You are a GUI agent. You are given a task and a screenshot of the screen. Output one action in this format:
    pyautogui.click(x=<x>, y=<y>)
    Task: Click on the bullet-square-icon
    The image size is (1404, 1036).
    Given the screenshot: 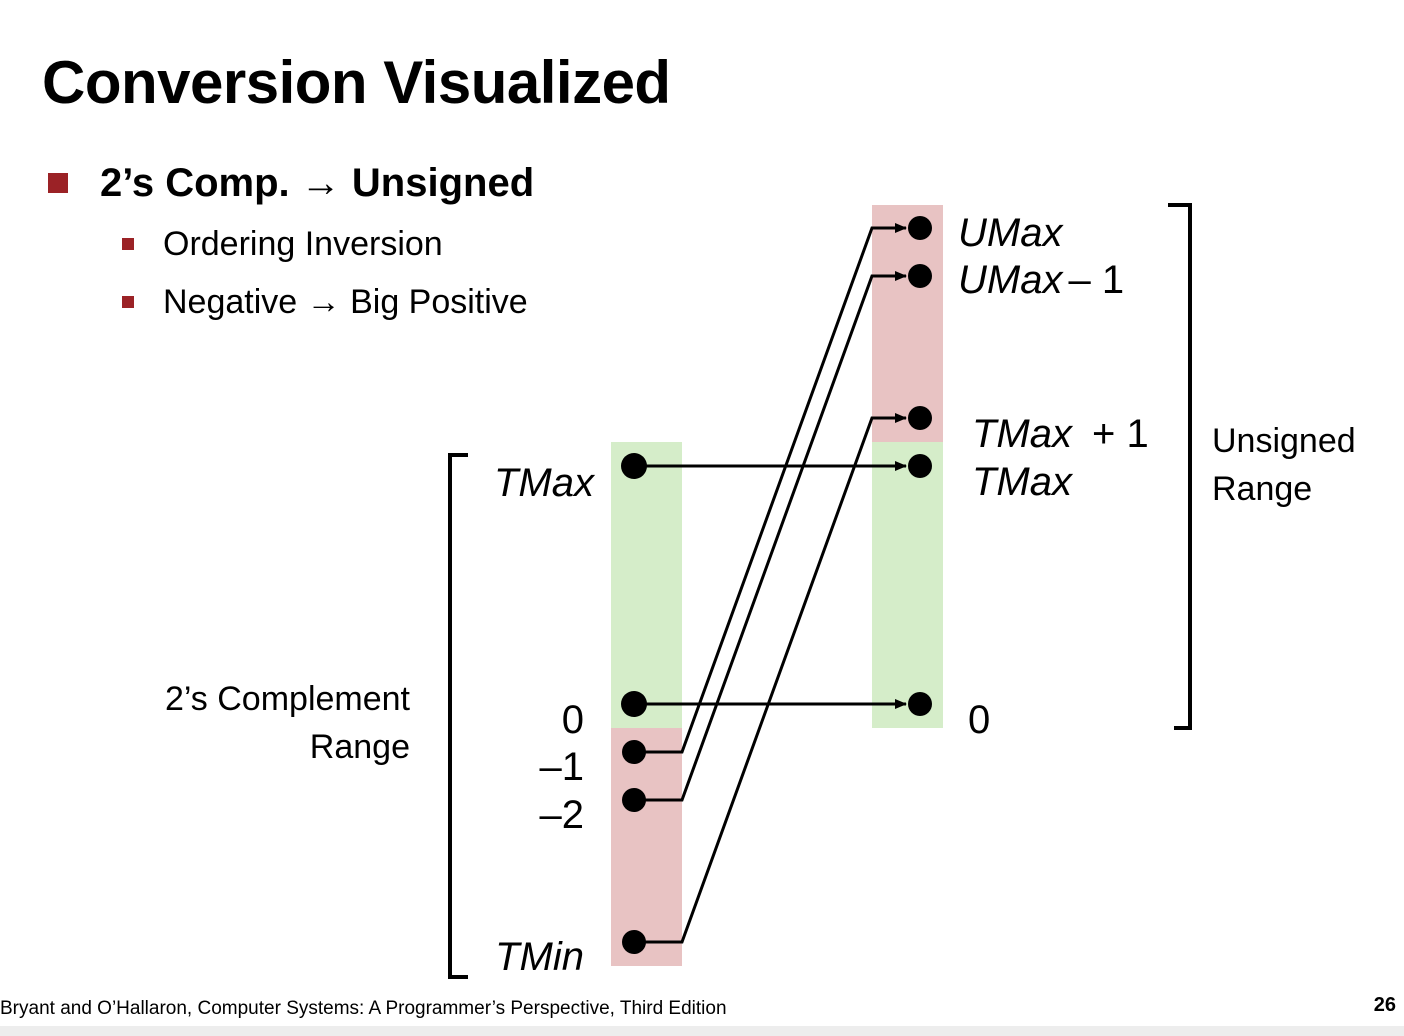 What is the action you would take?
    pyautogui.click(x=58, y=183)
    